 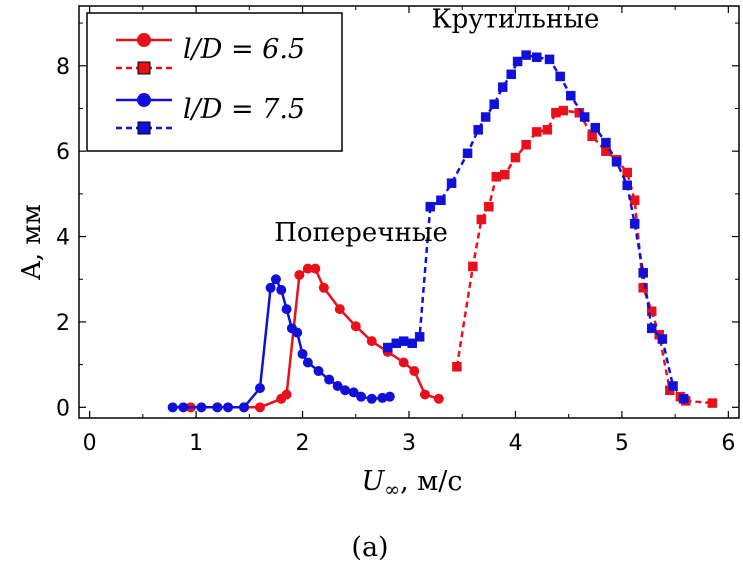 What do you see at coordinates (90, 443) in the screenshot?
I see `x-tick-label: 0` at bounding box center [90, 443].